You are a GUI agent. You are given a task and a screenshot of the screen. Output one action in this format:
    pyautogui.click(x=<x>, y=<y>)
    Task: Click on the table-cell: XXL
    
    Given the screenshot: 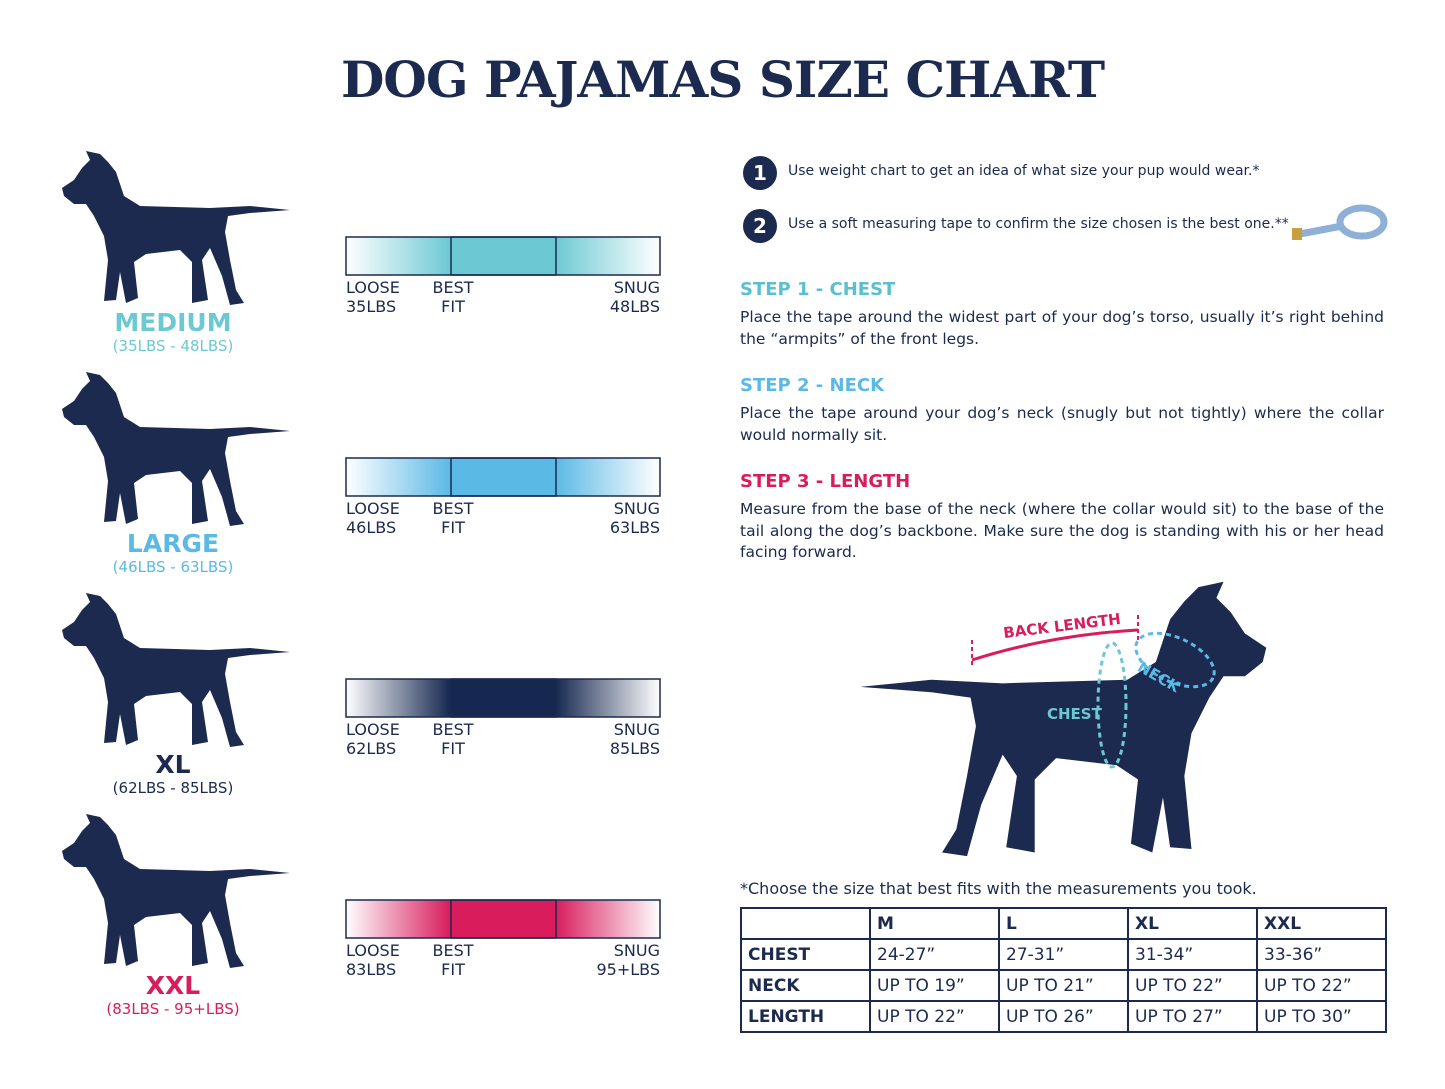 What is the action you would take?
    pyautogui.click(x=1321, y=923)
    